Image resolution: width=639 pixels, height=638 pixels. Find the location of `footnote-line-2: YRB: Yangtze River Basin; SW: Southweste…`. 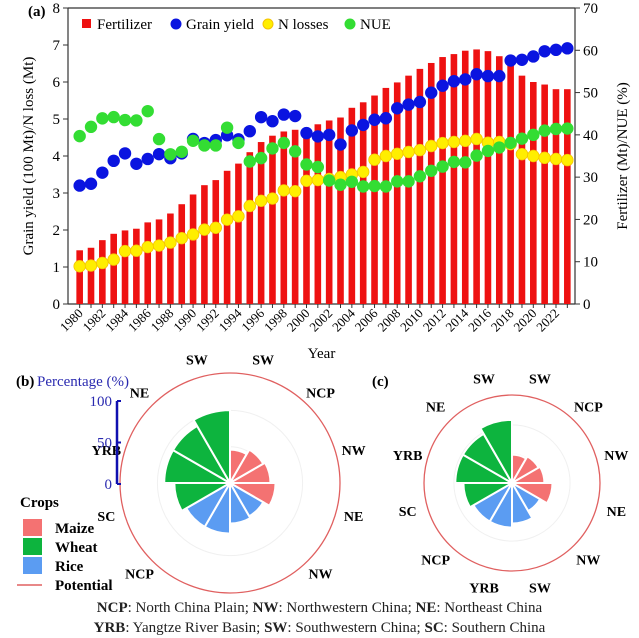

footnote-line-2: YRB: Yangtze River Basin; SW: Southweste… is located at coordinates (319, 628).